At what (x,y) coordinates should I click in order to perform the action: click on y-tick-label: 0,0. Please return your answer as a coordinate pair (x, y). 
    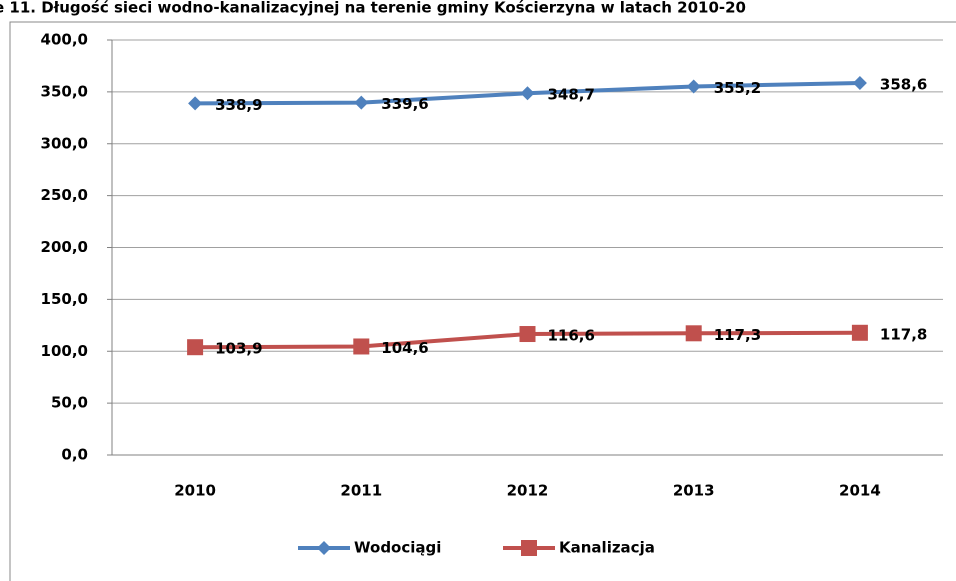
    Looking at the image, I should click on (74, 455).